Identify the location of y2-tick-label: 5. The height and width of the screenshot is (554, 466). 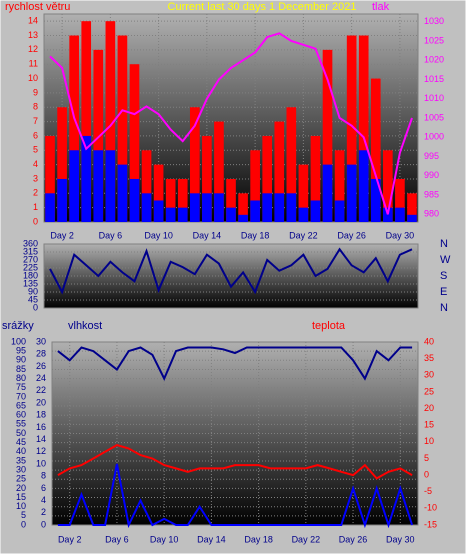
(426, 458).